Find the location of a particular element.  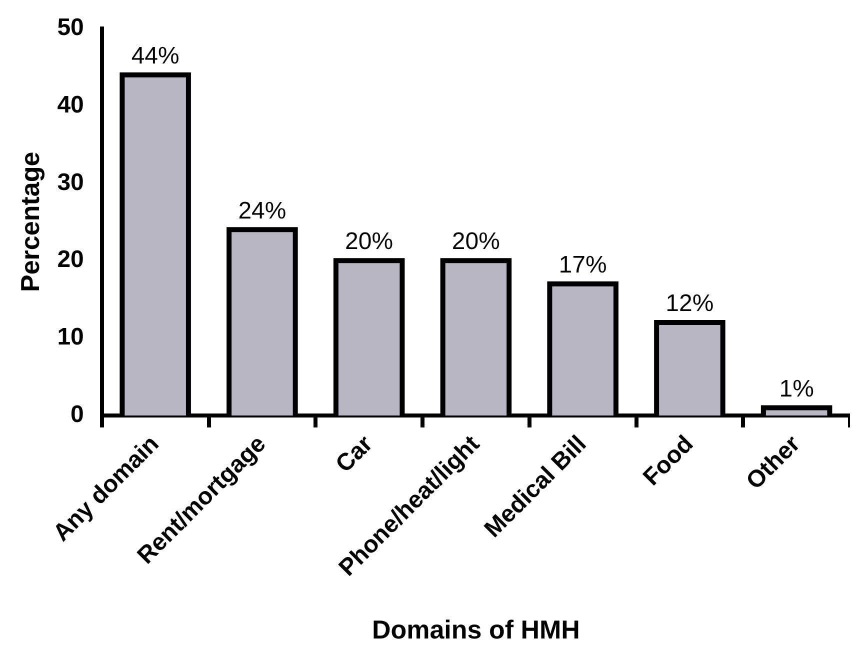

data-label: 44% is located at coordinates (155, 56).